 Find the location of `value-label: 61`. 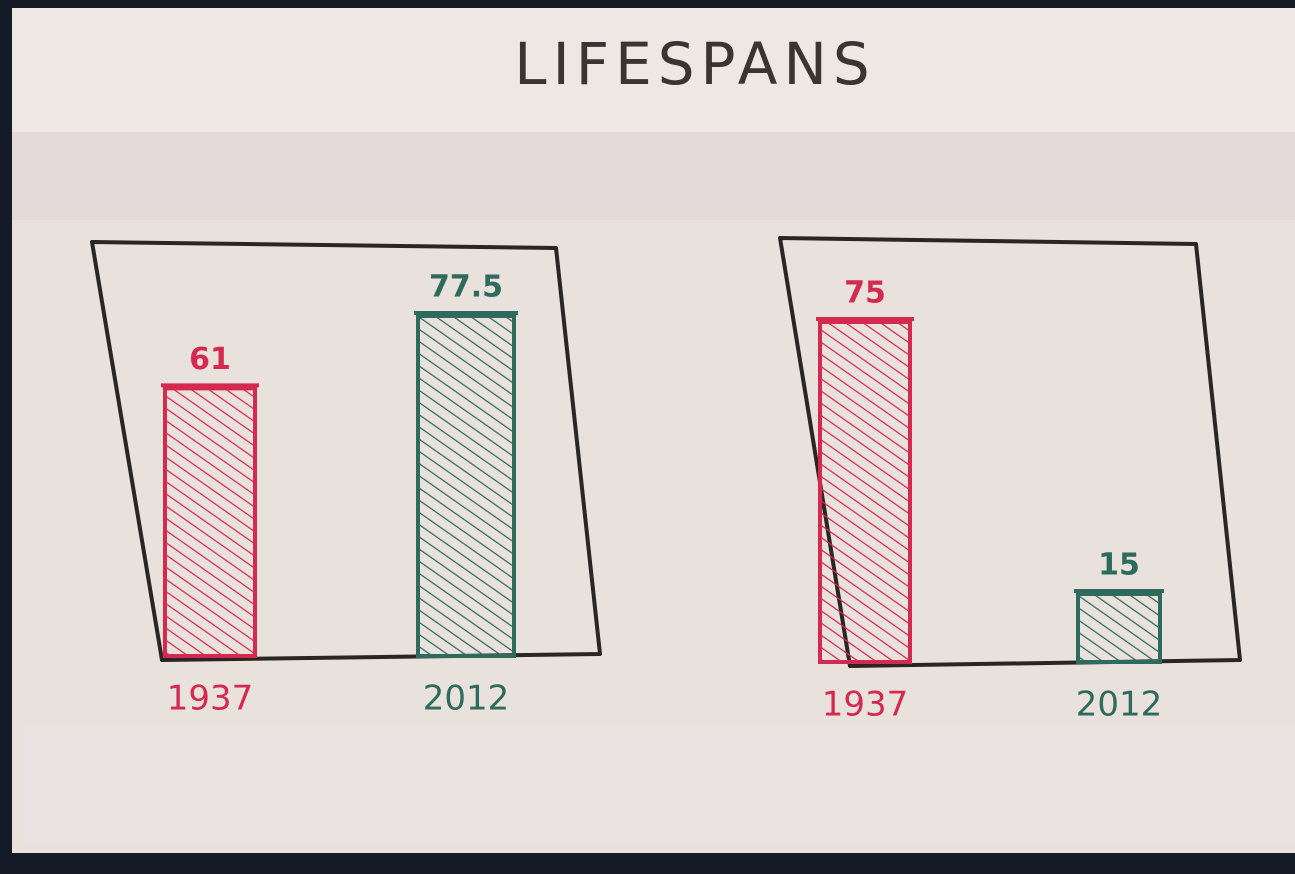

value-label: 61 is located at coordinates (210, 359).